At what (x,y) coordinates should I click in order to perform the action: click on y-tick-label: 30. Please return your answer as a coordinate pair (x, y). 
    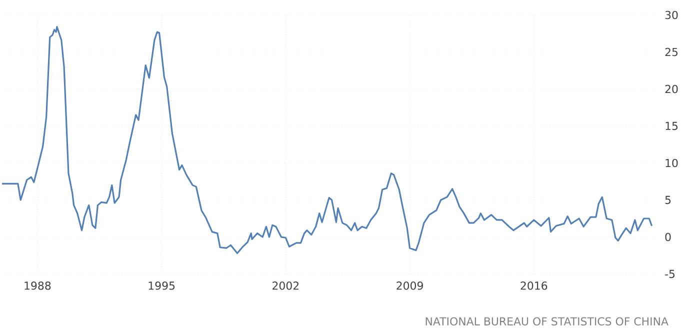
    Looking at the image, I should click on (671, 15).